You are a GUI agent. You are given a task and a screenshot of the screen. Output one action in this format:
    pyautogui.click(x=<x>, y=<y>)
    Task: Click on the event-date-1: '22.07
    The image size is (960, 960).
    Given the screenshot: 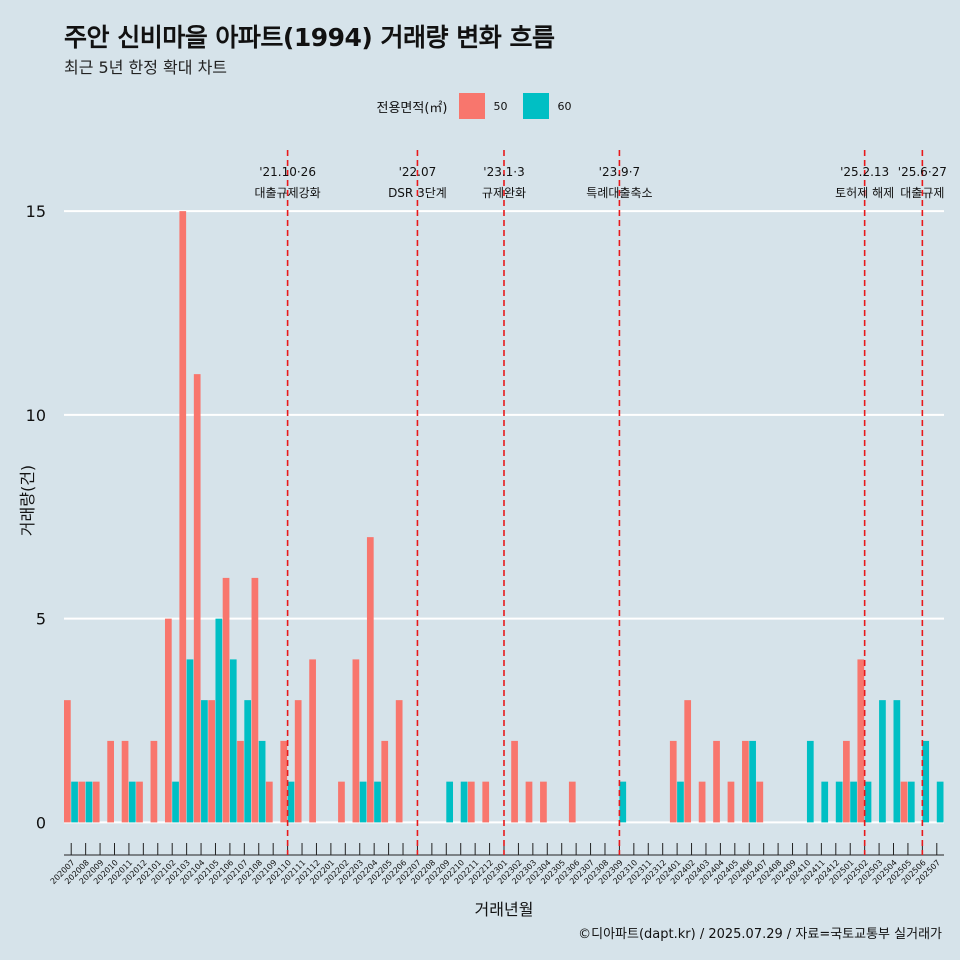 What is the action you would take?
    pyautogui.click(x=418, y=172)
    